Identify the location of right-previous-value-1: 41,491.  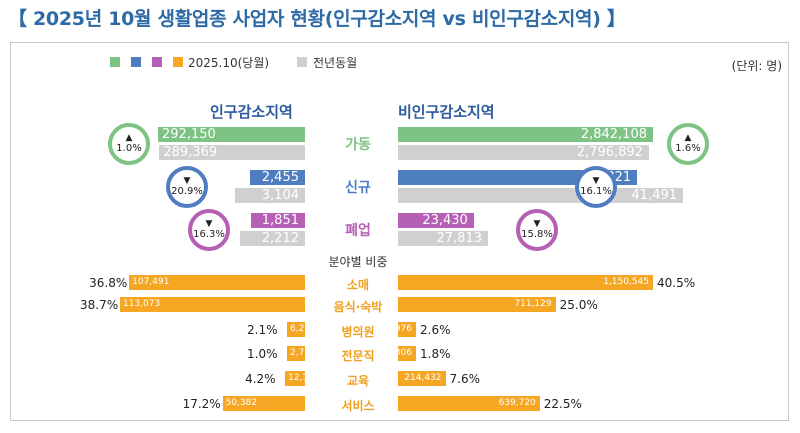
(654, 195).